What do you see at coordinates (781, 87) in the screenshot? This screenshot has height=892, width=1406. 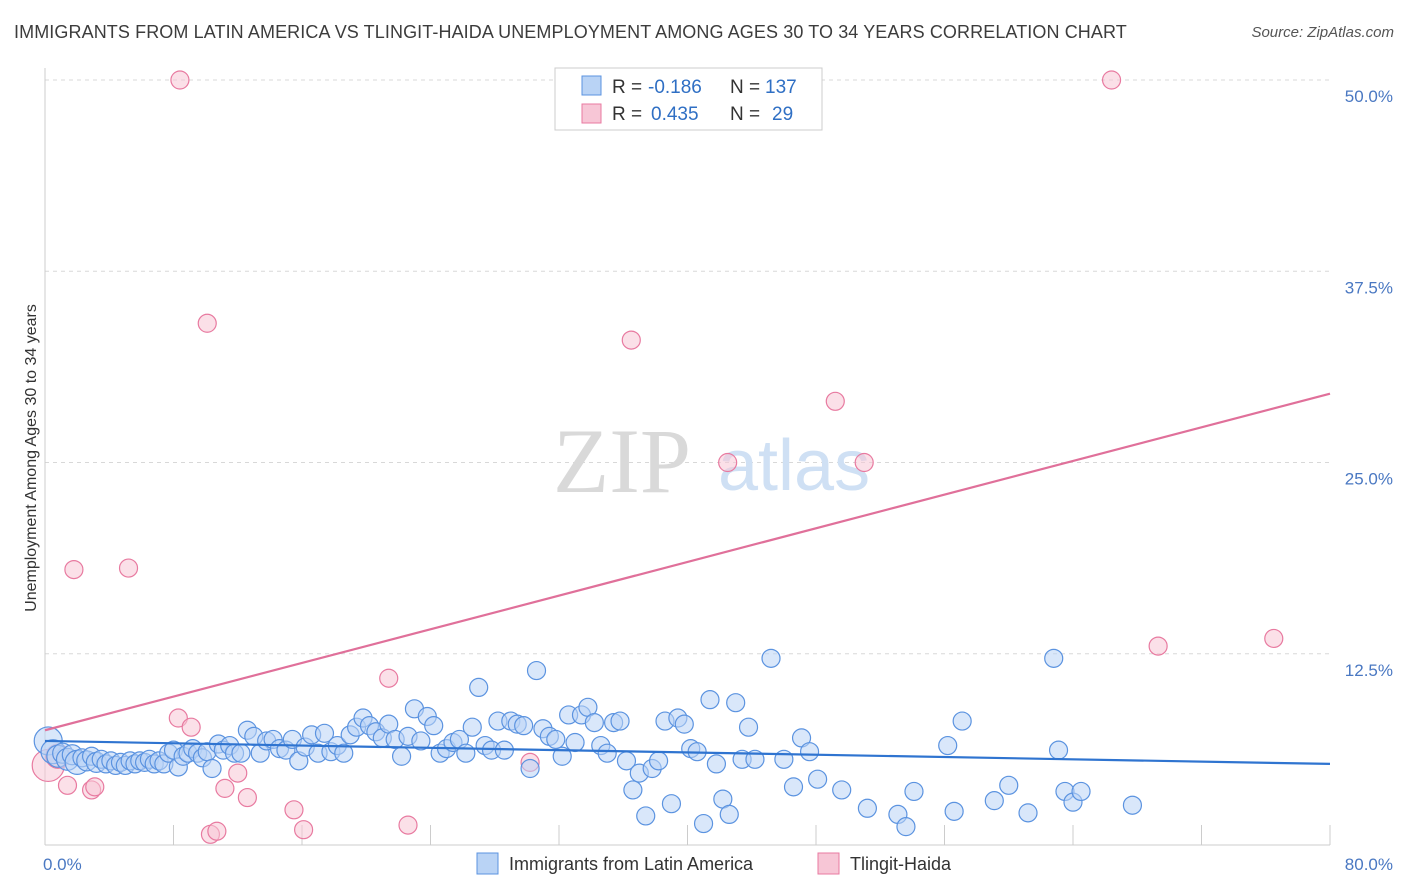 I see `legend-n-value-blue: 137` at bounding box center [781, 87].